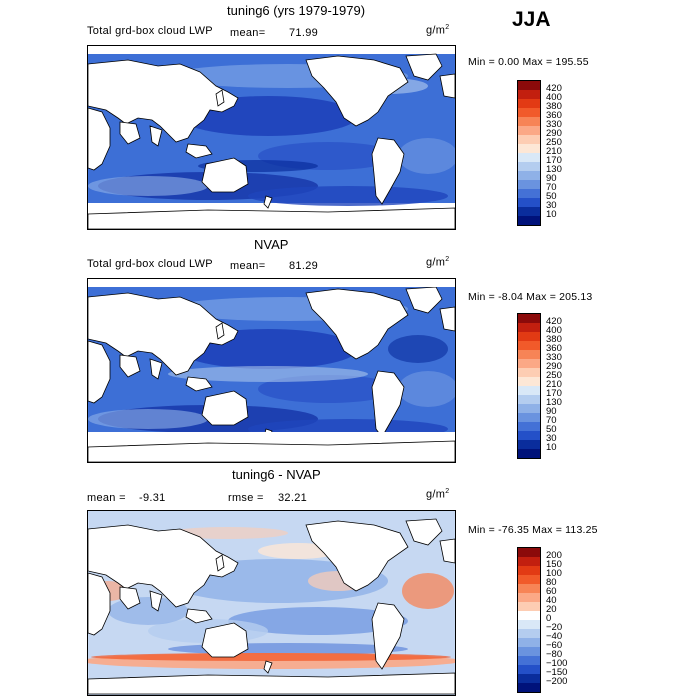  What do you see at coordinates (551, 609) in the screenshot?
I see `colorbar-tick-label: 20` at bounding box center [551, 609].